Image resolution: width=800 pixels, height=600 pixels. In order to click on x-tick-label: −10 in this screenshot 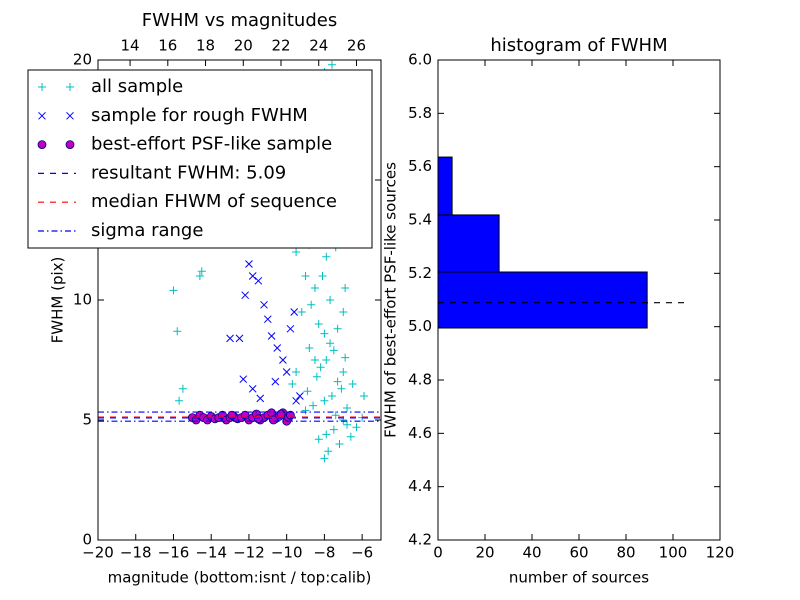, I will do `click(287, 553)`.